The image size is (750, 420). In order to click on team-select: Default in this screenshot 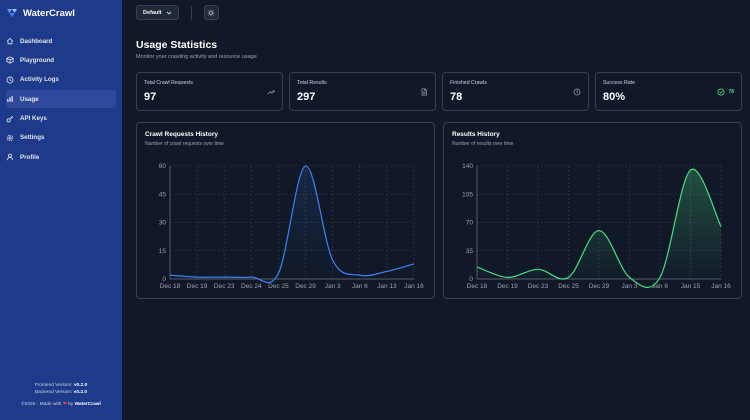, I will do `click(157, 12)`.